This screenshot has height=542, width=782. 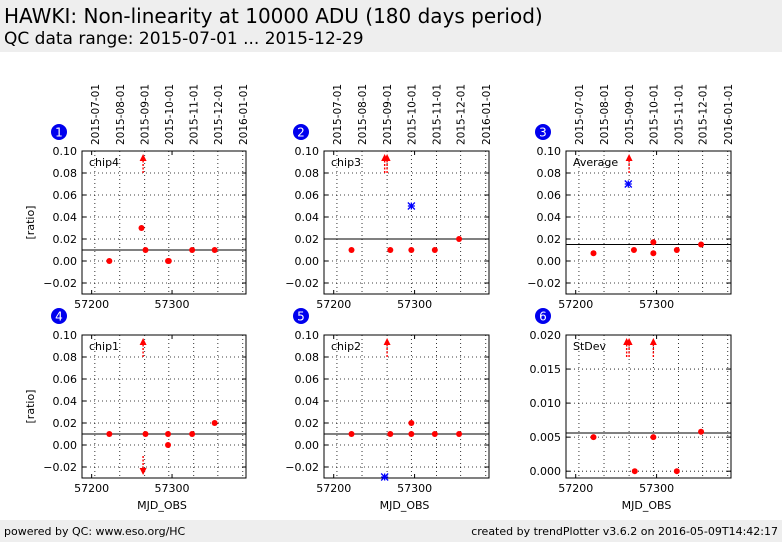 I want to click on y-tick-label: 0.005, so click(x=546, y=437).